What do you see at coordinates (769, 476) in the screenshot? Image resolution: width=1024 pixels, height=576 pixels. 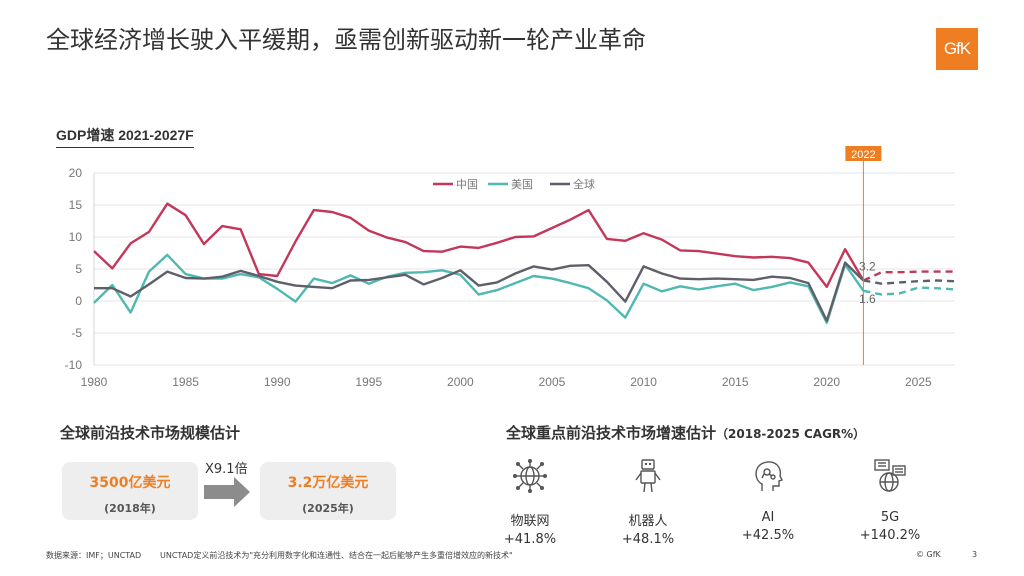 I see `ai-head-icon` at bounding box center [769, 476].